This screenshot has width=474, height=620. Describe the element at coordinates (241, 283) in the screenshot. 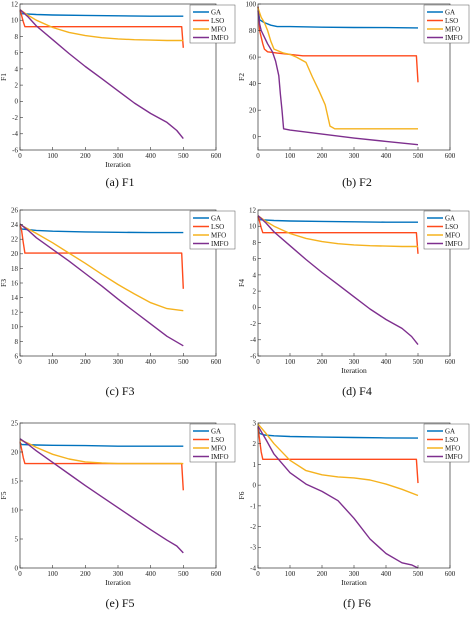

I see `y-axis-label: F4` at that location.